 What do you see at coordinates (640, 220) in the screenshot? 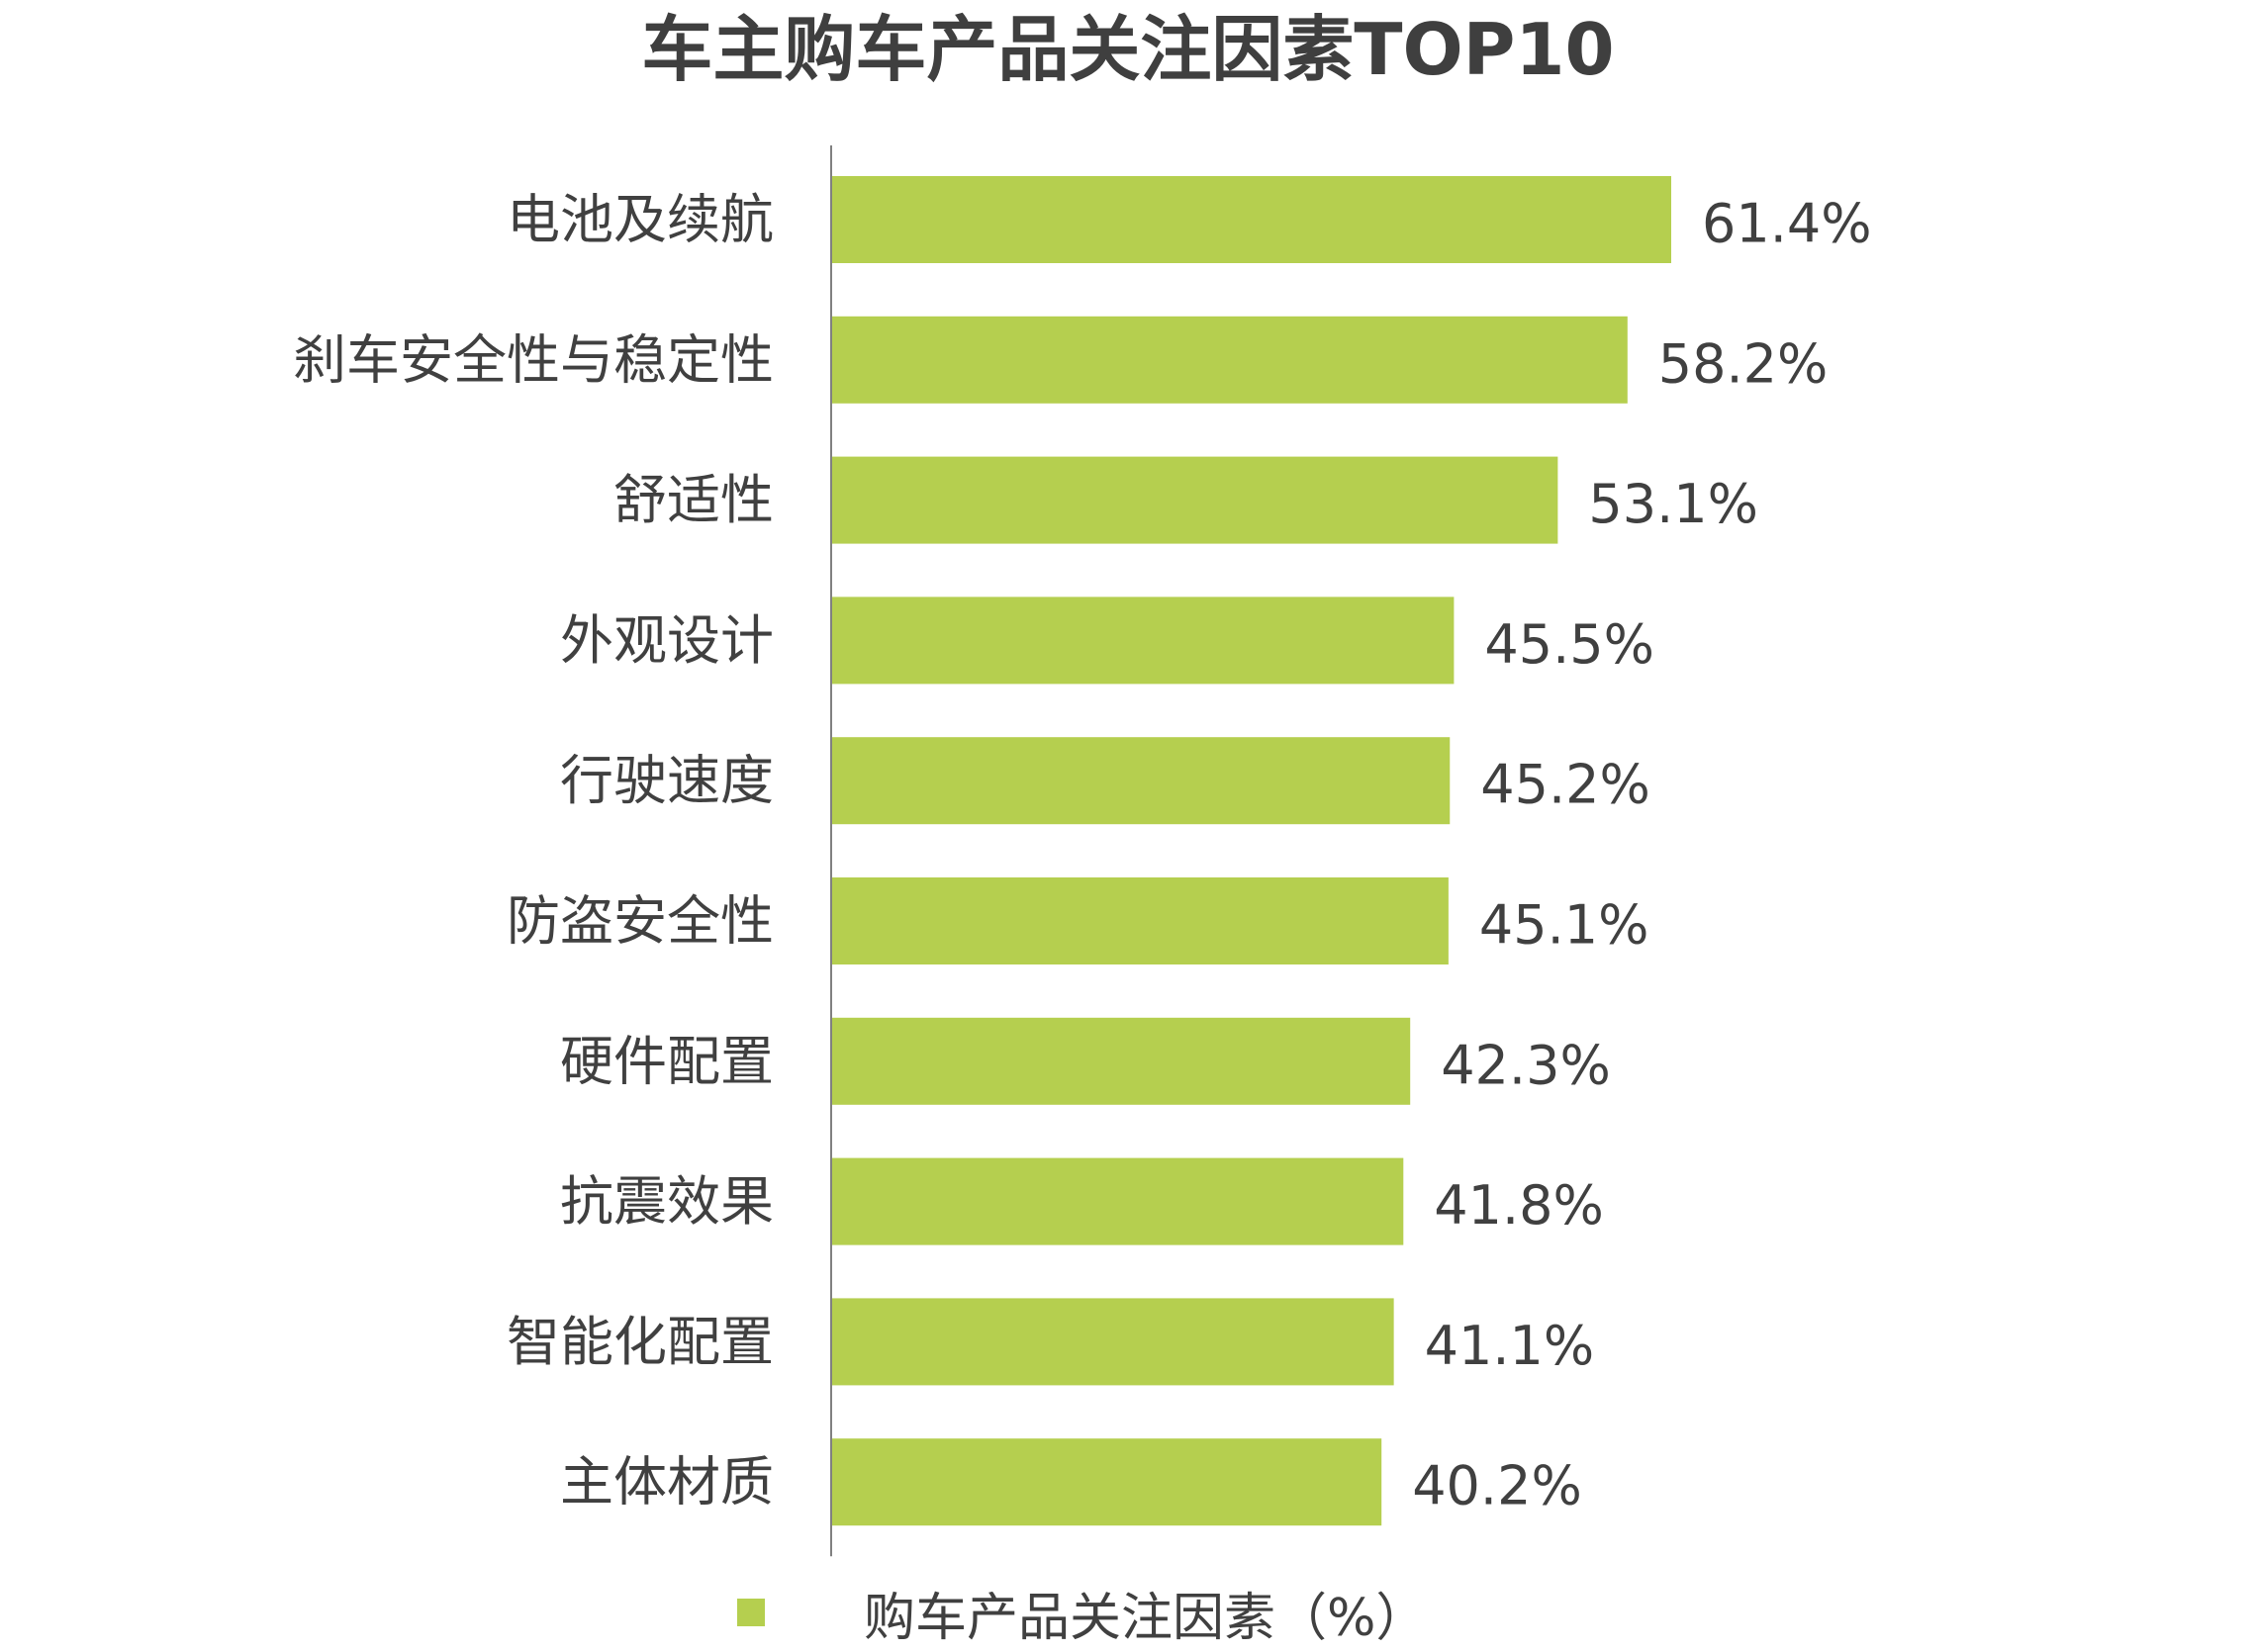
I see `category-label: 电池及续航` at bounding box center [640, 220].